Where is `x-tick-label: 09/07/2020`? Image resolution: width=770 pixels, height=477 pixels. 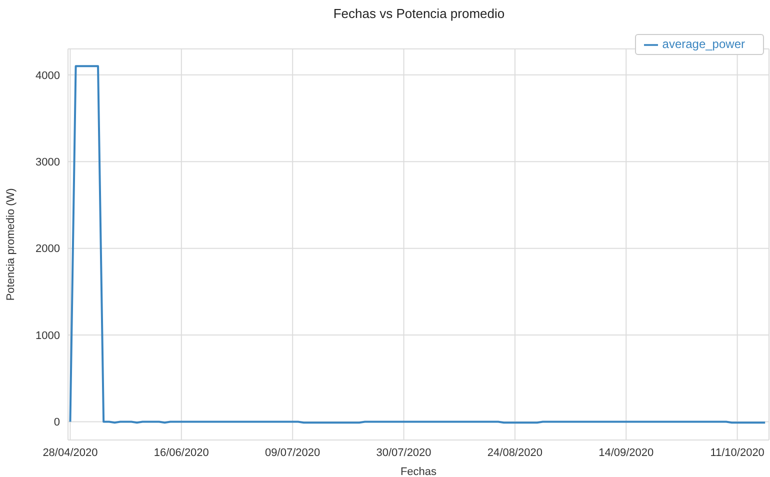
x-tick-label: 09/07/2020 is located at coordinates (292, 452).